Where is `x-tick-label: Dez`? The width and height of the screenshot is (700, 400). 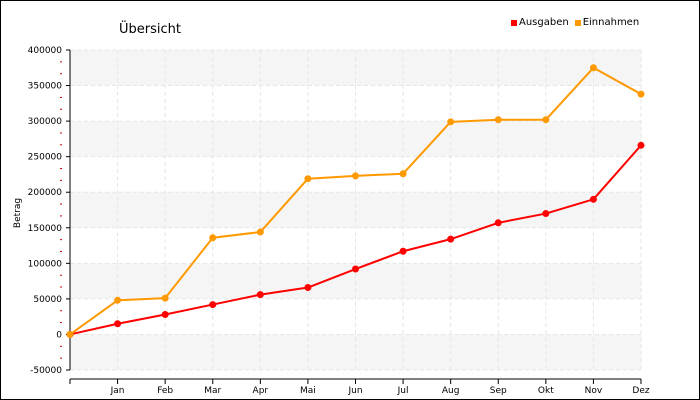 x-tick-label: Dez is located at coordinates (640, 391).